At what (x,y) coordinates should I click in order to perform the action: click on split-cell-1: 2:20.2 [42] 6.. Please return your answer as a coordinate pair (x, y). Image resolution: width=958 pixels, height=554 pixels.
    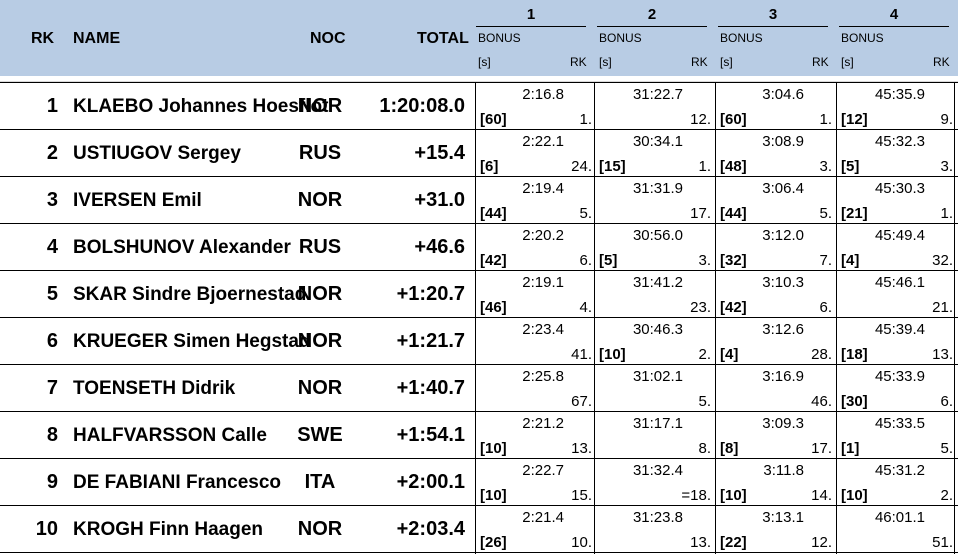
    Looking at the image, I should click on (535, 247).